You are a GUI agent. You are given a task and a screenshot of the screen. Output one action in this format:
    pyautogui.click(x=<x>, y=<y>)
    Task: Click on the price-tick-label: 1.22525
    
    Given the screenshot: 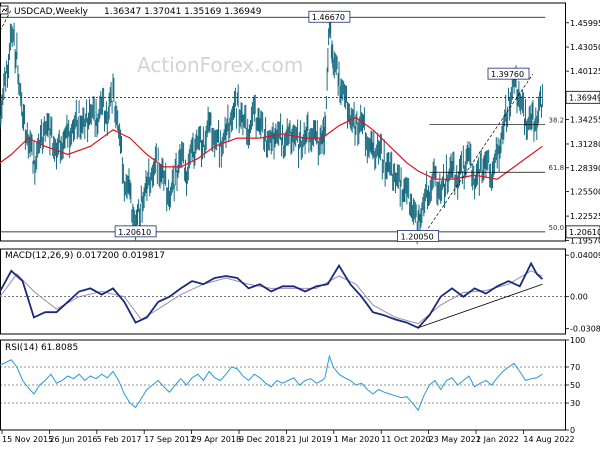 What is the action you would take?
    pyautogui.click(x=585, y=216)
    